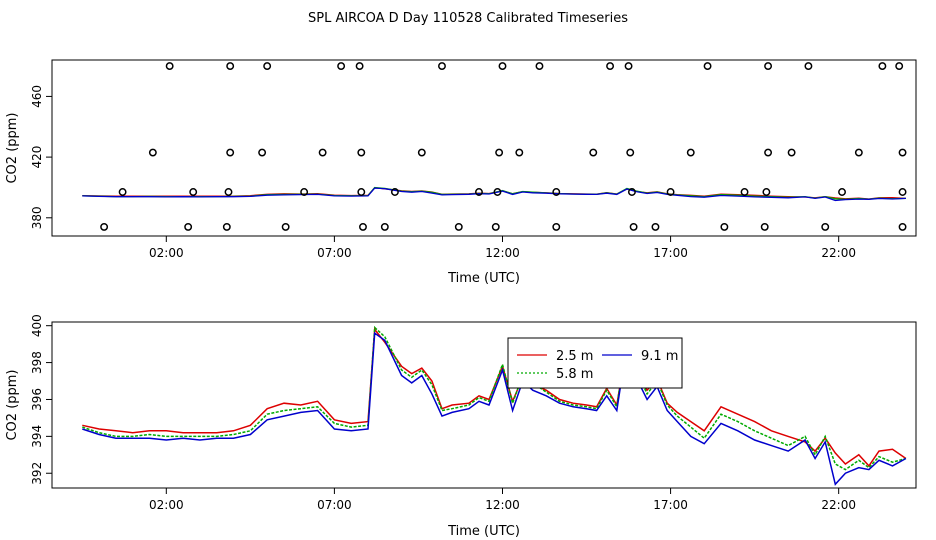  What do you see at coordinates (483, 278) in the screenshot?
I see `top-x-label: Time (UTC)` at bounding box center [483, 278].